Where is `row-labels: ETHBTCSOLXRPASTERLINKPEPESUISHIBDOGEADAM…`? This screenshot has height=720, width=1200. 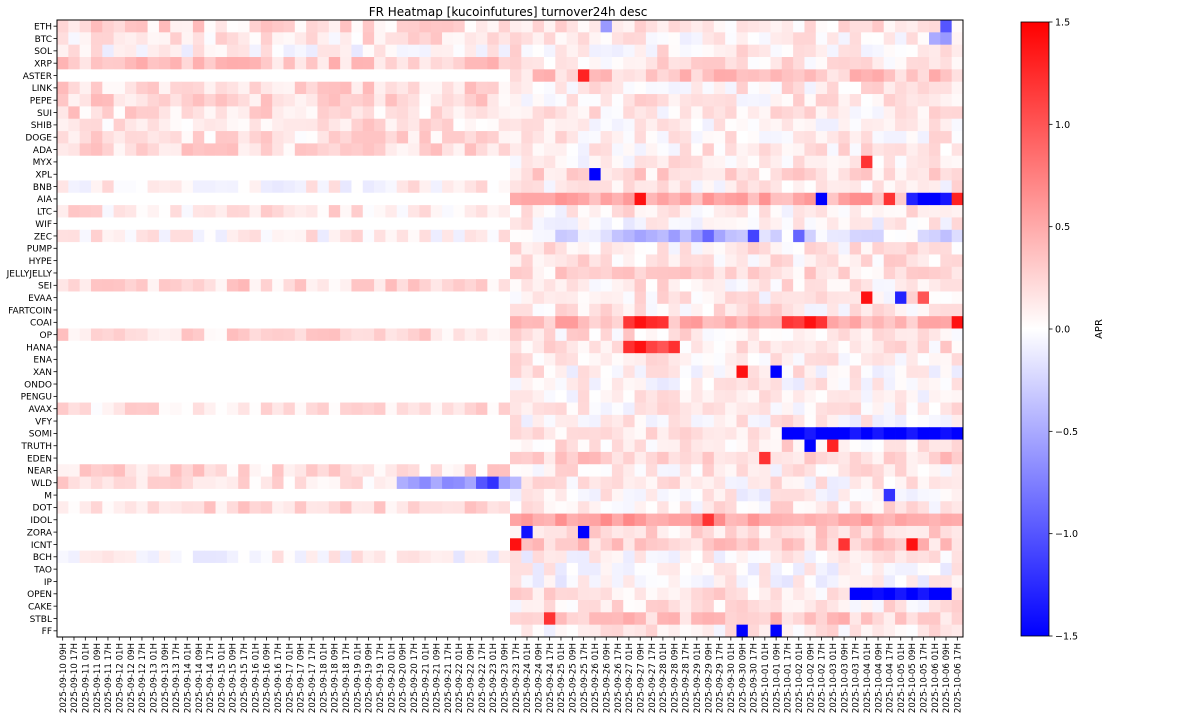
row-labels: ETHBTCSOLXRPASTERLINKPEPESUISHIBDOGEADAM… is located at coordinates (31, 329).